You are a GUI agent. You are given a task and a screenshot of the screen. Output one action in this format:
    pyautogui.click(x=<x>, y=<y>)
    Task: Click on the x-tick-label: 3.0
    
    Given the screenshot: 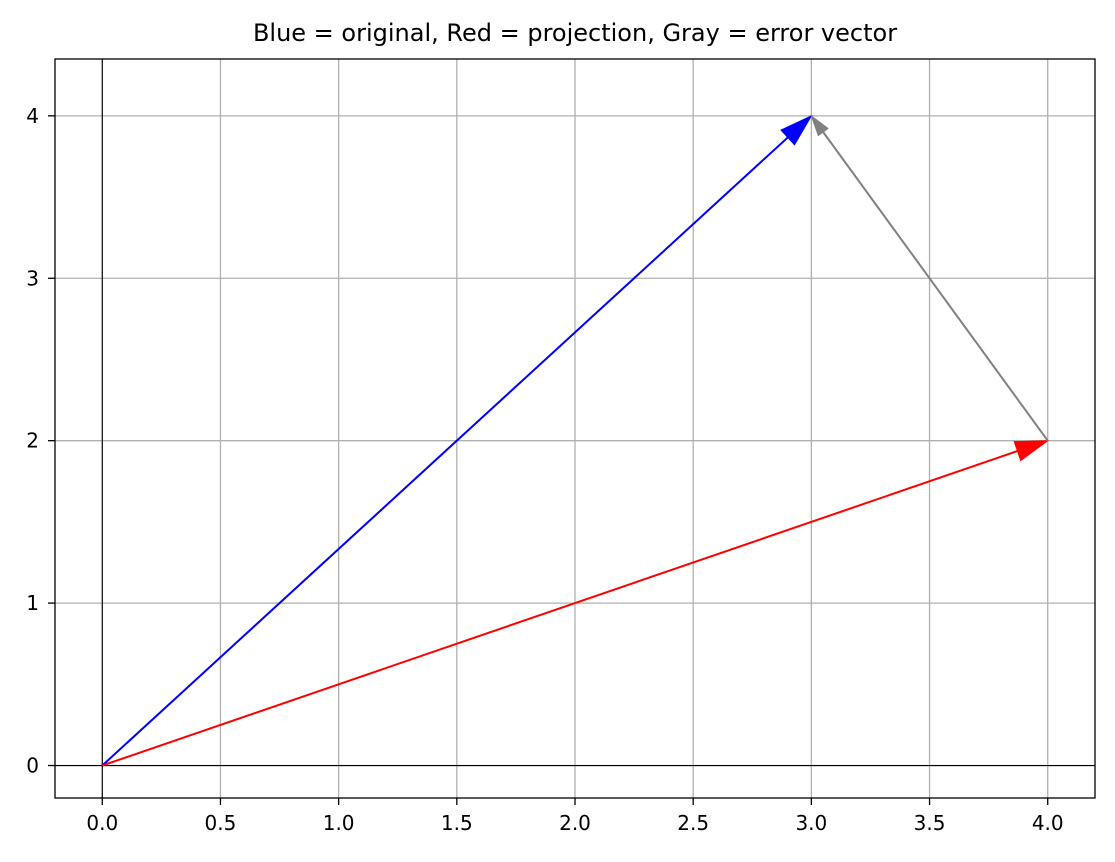 What is the action you would take?
    pyautogui.click(x=811, y=823)
    